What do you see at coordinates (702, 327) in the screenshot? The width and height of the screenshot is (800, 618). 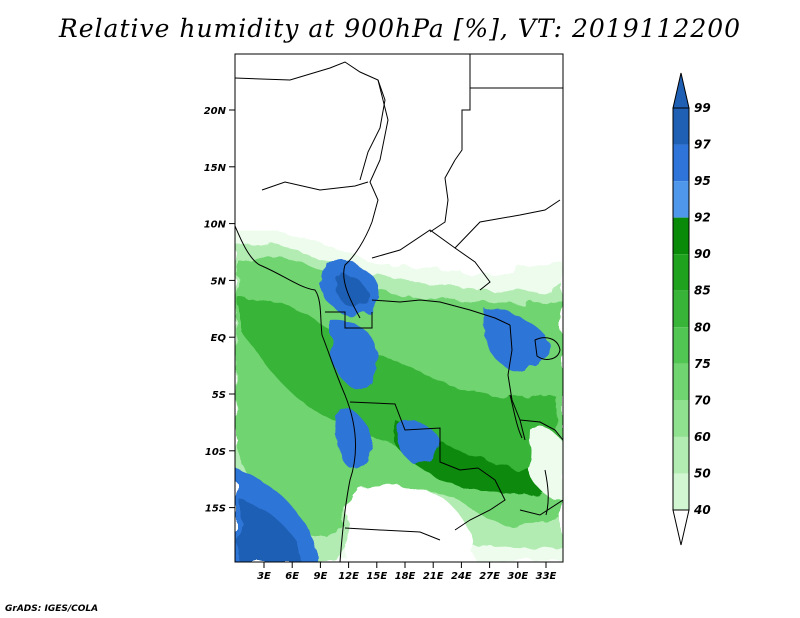 I see `colorbar-label: 80` at bounding box center [702, 327].